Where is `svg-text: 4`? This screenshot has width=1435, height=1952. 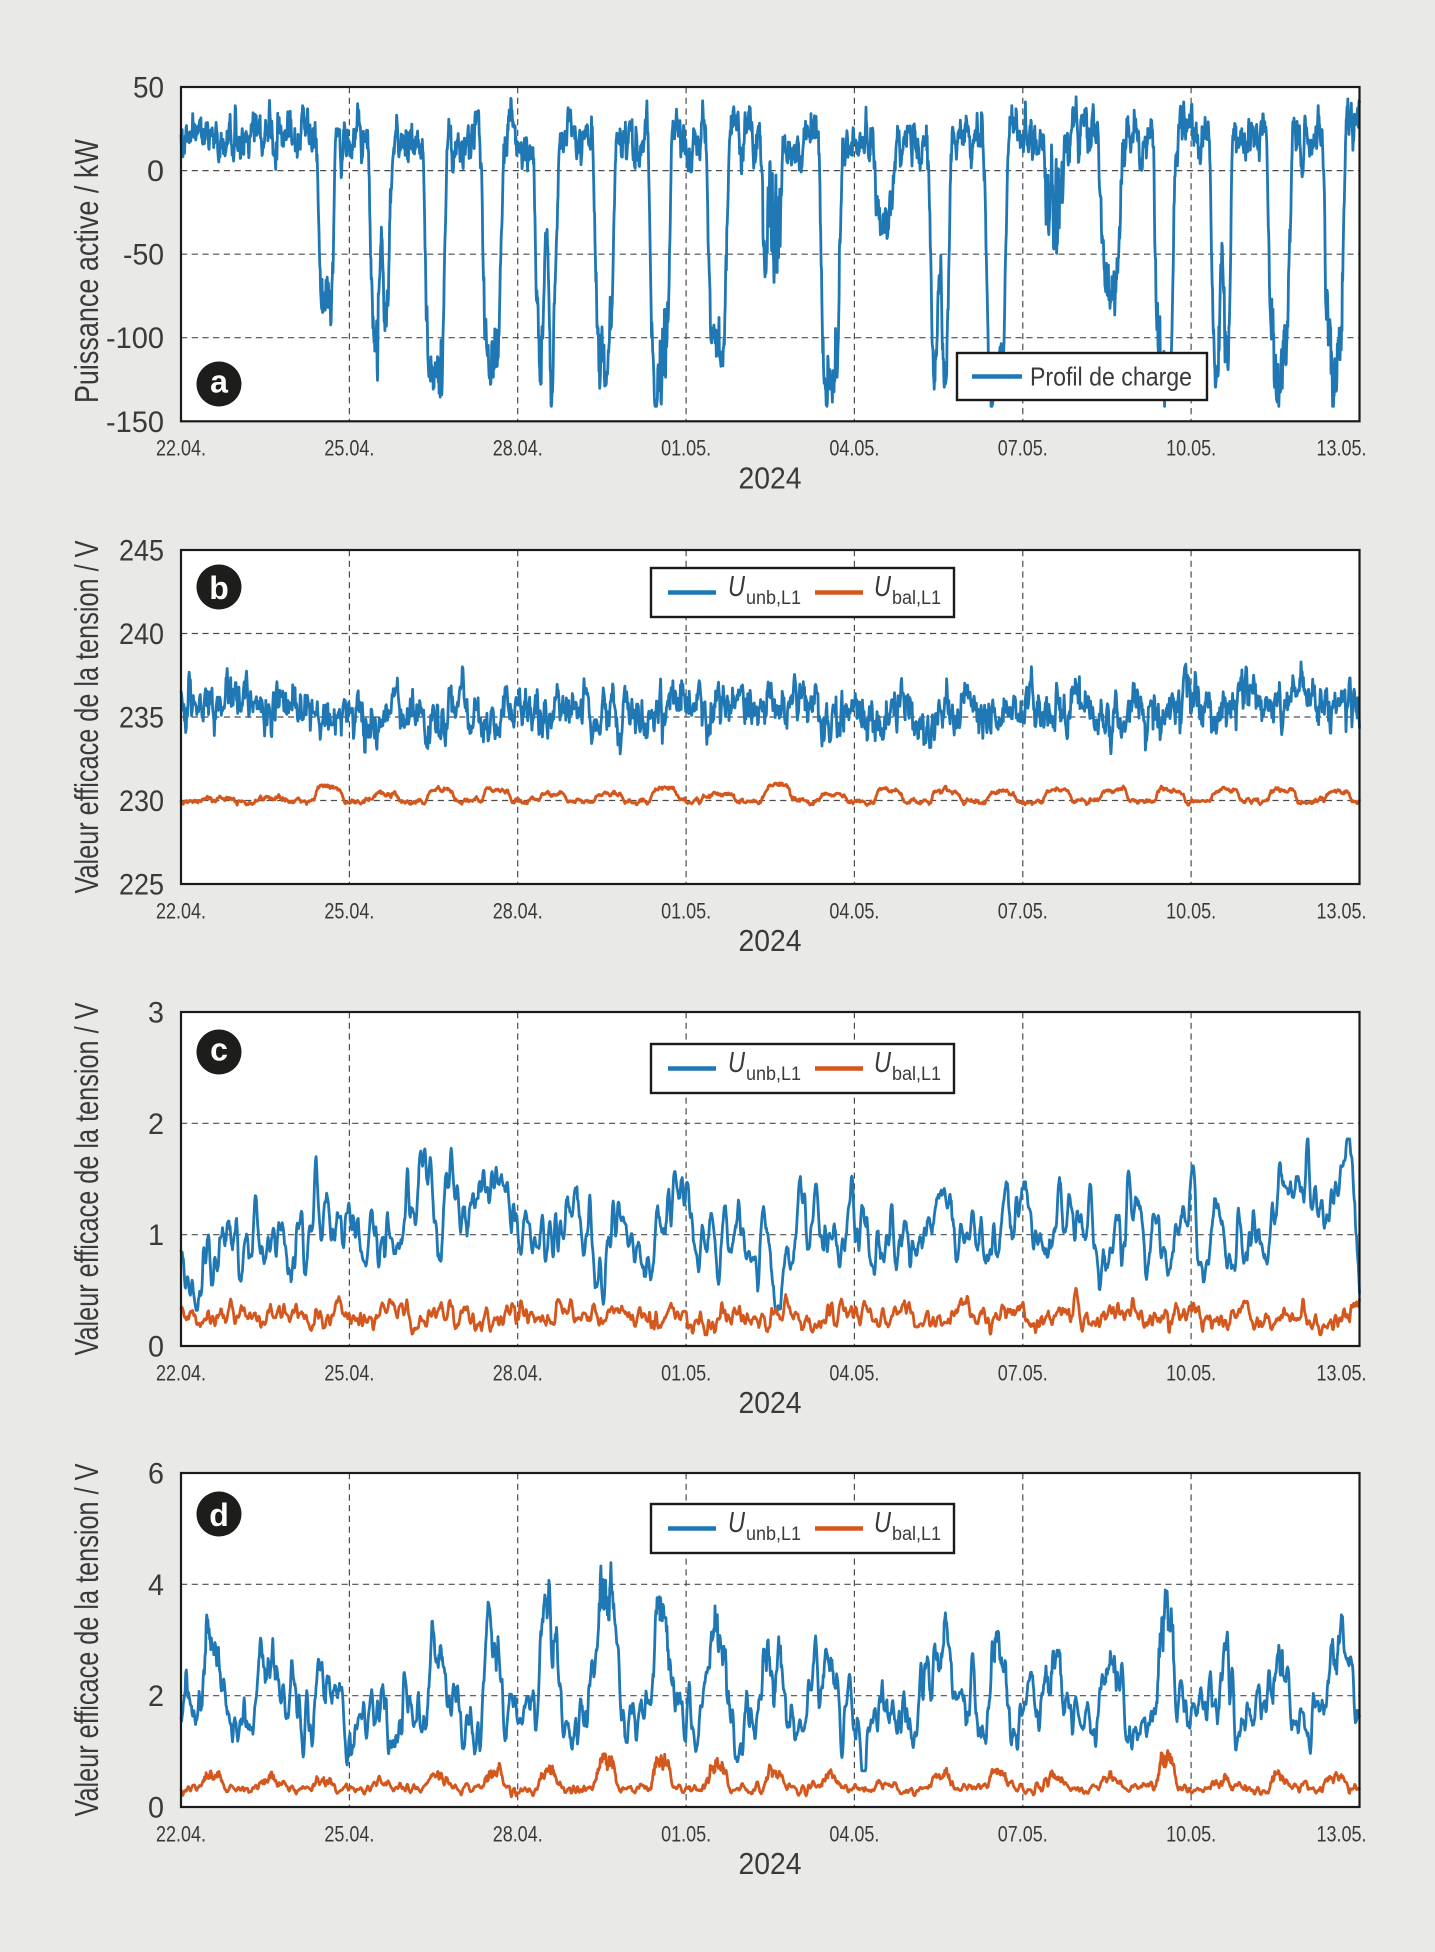 svg-text: 4 is located at coordinates (156, 1585).